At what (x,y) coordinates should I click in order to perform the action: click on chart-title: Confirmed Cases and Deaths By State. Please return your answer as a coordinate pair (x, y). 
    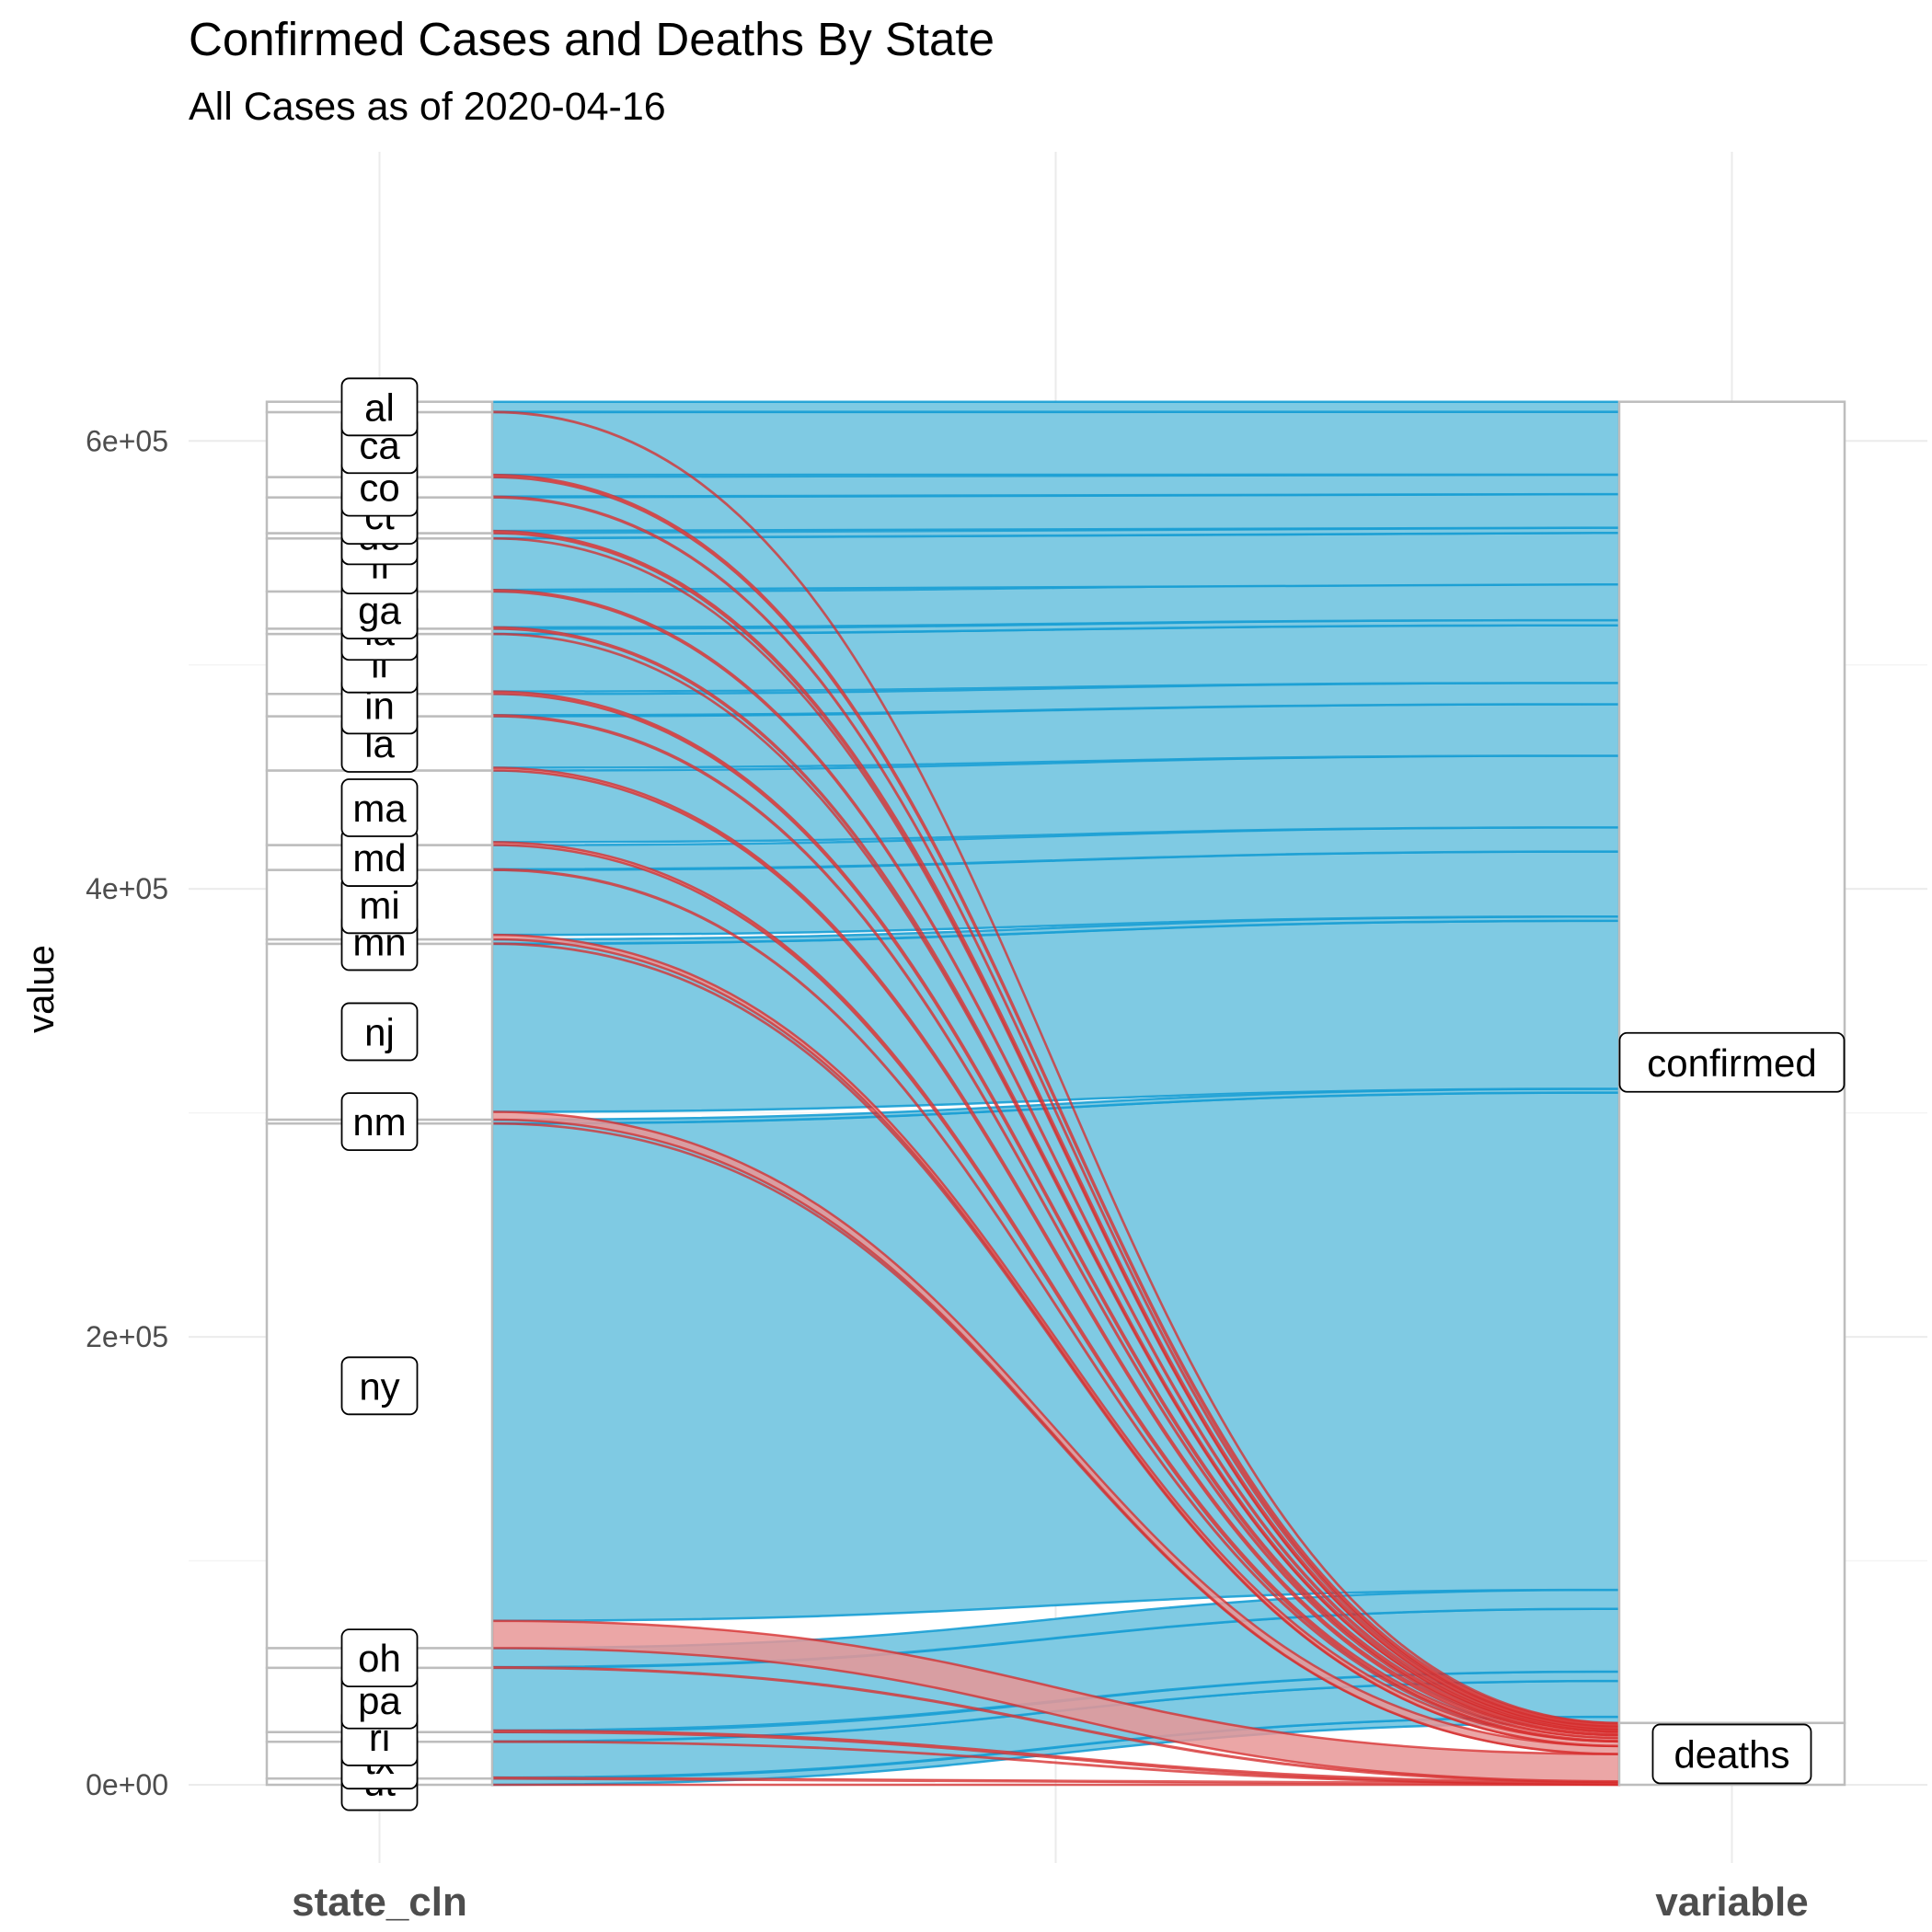
    Looking at the image, I should click on (592, 39).